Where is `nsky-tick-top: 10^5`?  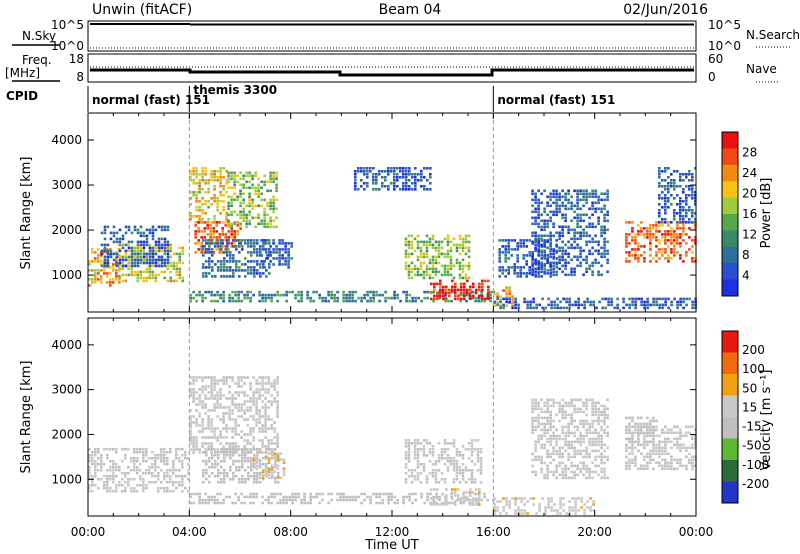 nsky-tick-top: 10^5 is located at coordinates (67, 25).